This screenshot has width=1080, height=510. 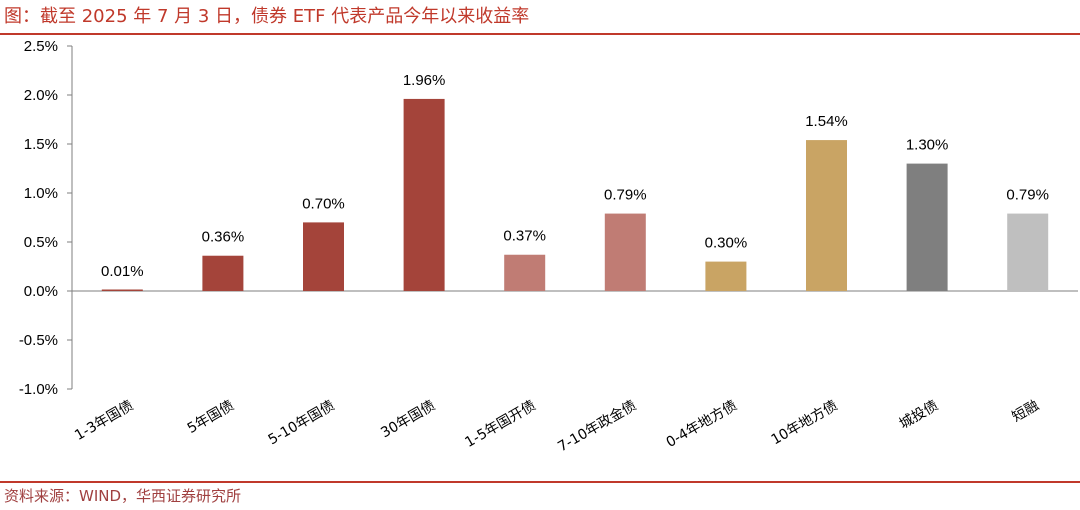 What do you see at coordinates (919, 415) in the screenshot?
I see `x-tick-label: 城投债` at bounding box center [919, 415].